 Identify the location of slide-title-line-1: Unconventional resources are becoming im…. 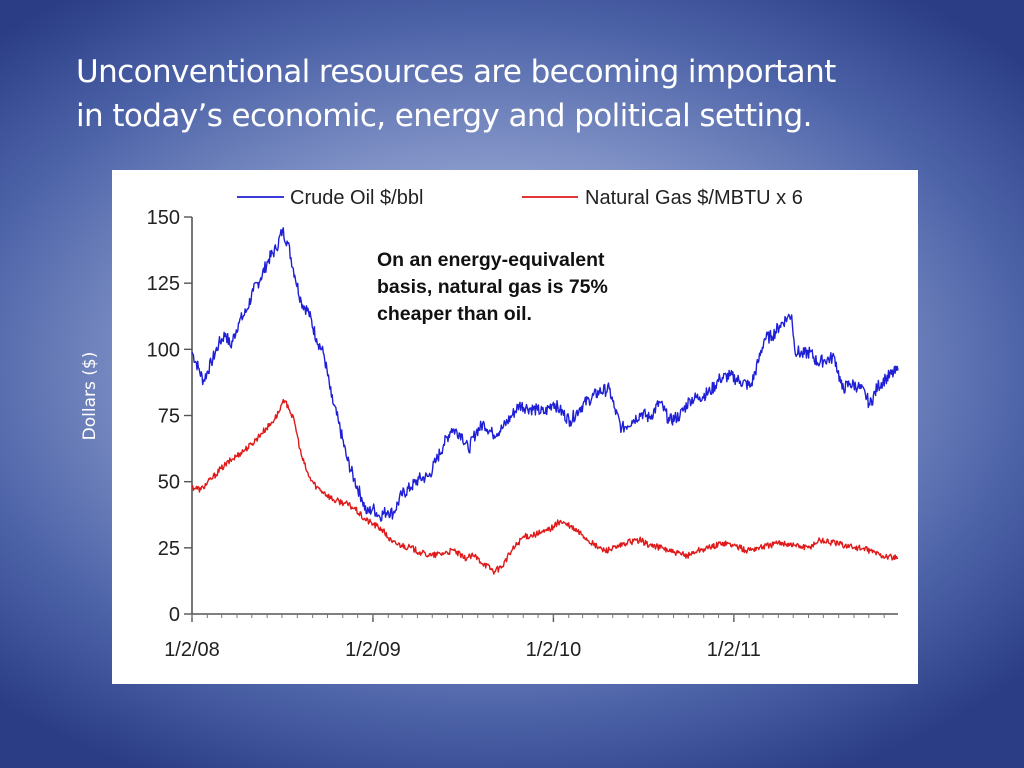
(456, 72).